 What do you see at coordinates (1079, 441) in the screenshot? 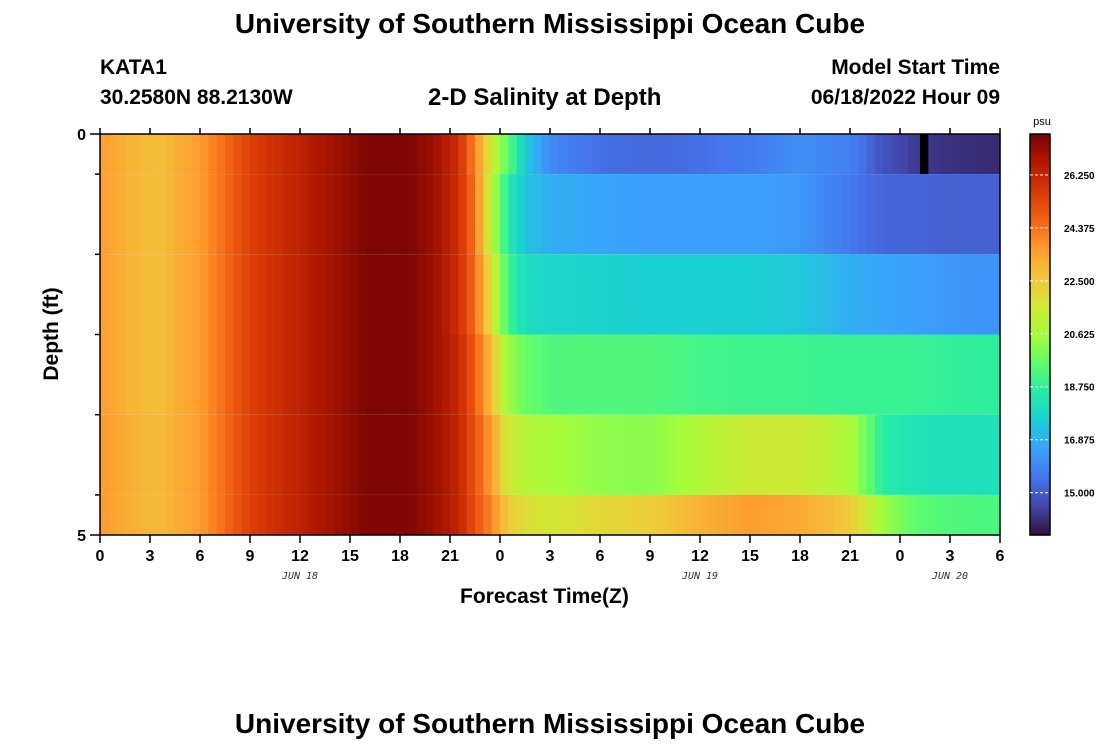
I see `colorbar-tick-label: 16.875` at bounding box center [1079, 441].